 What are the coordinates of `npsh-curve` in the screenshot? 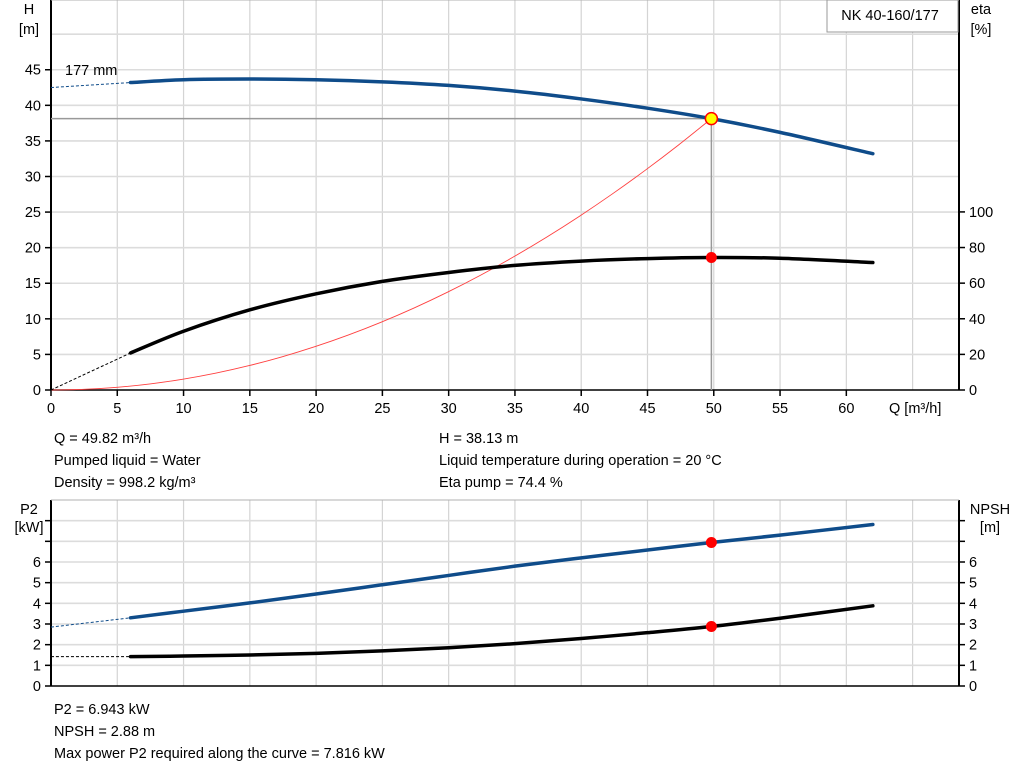 It's located at (501, 631).